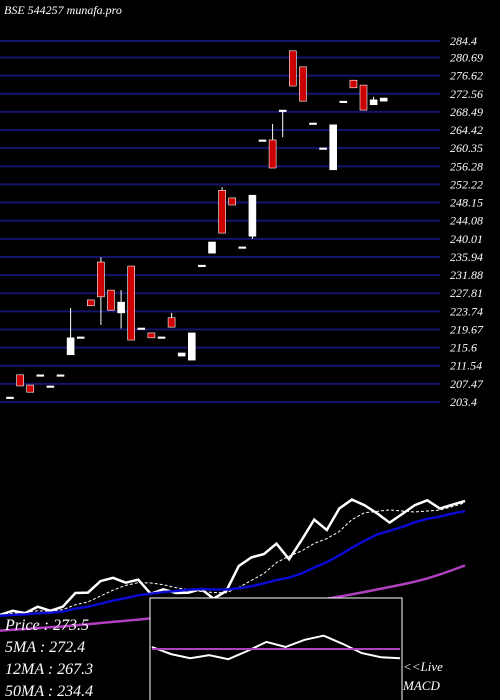 The image size is (500, 700). Describe the element at coordinates (423, 666) in the screenshot. I see `live-label: <<Live` at that location.